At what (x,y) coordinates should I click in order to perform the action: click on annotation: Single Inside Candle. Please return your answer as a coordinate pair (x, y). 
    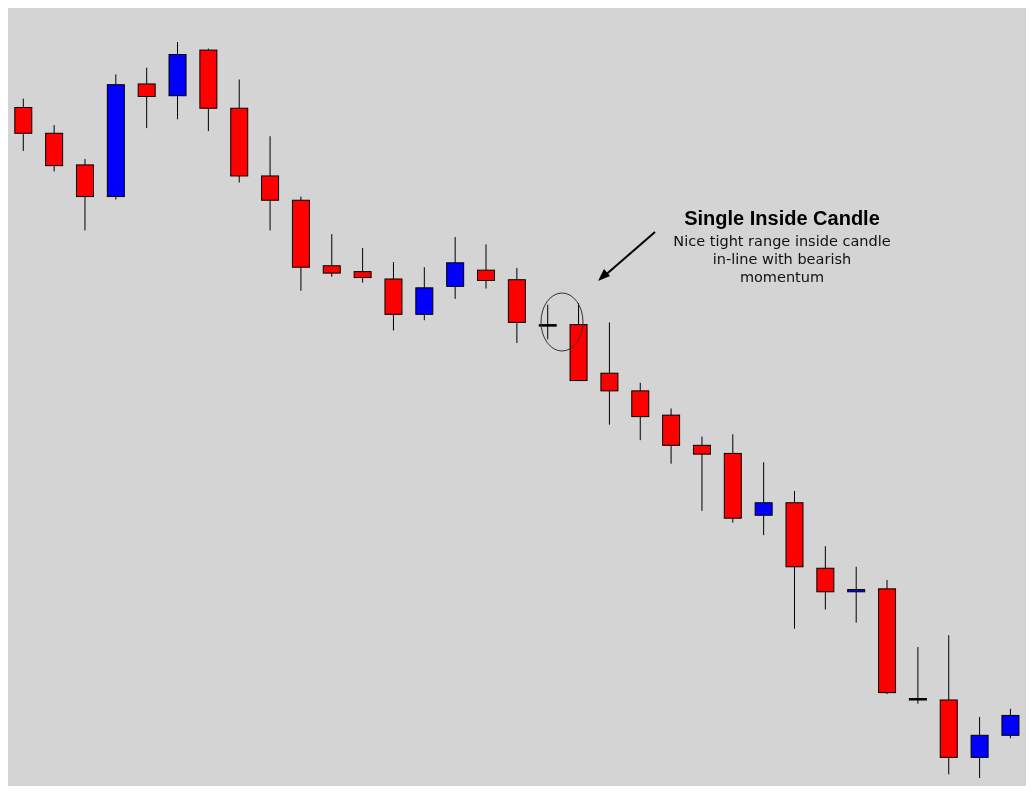
    Looking at the image, I should click on (782, 218).